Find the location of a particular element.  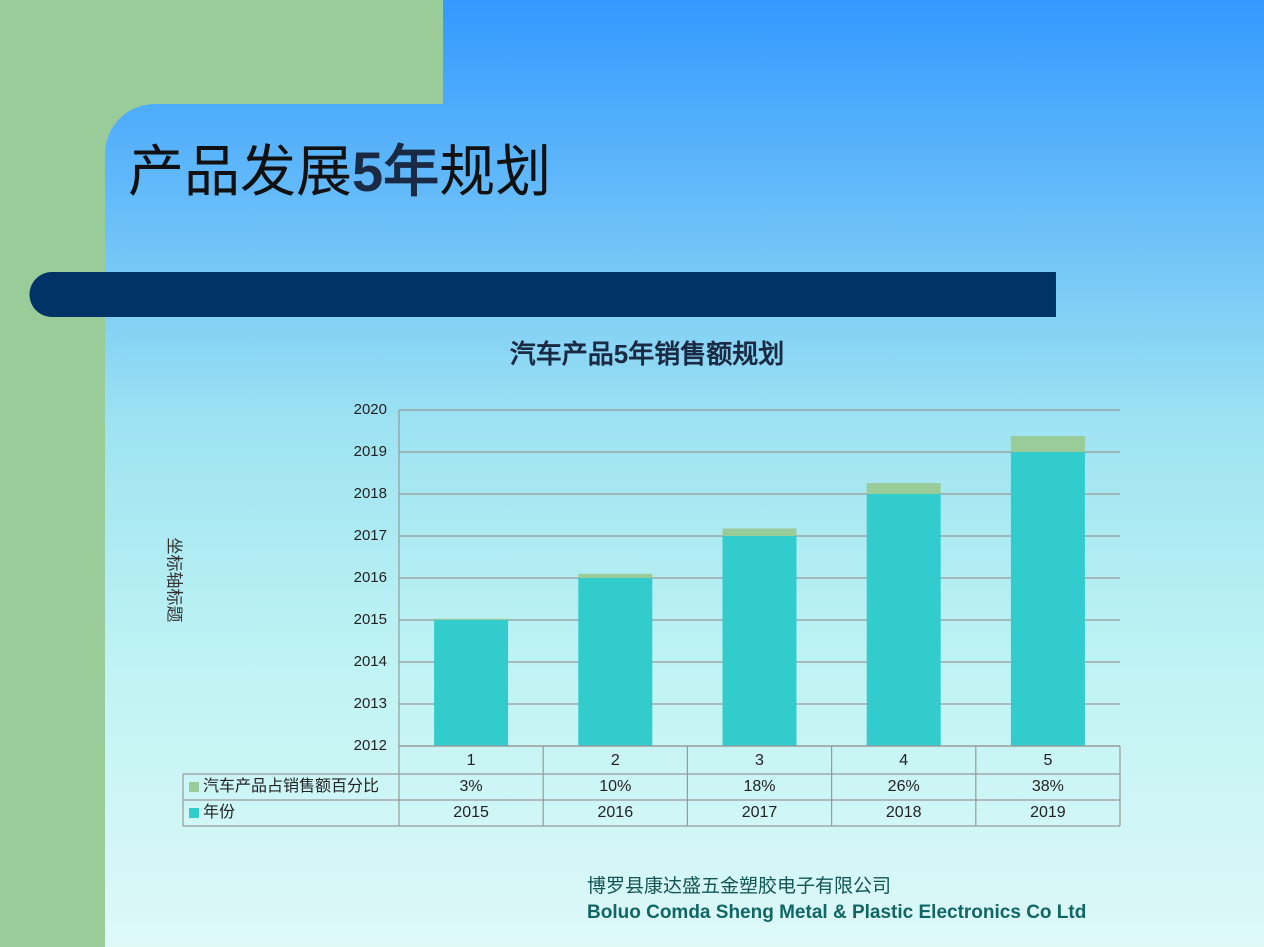

table-value: 2019 is located at coordinates (1048, 812).